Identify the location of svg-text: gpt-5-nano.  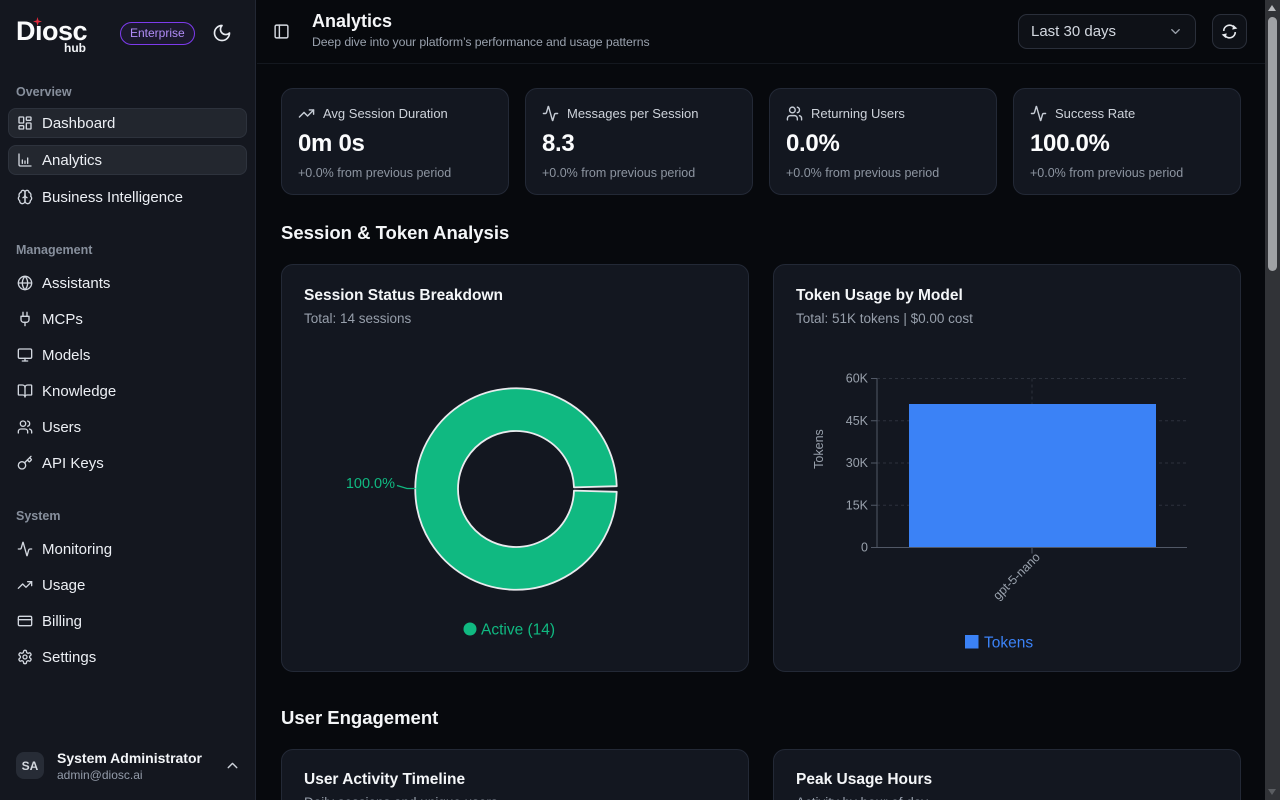
(1016, 576).